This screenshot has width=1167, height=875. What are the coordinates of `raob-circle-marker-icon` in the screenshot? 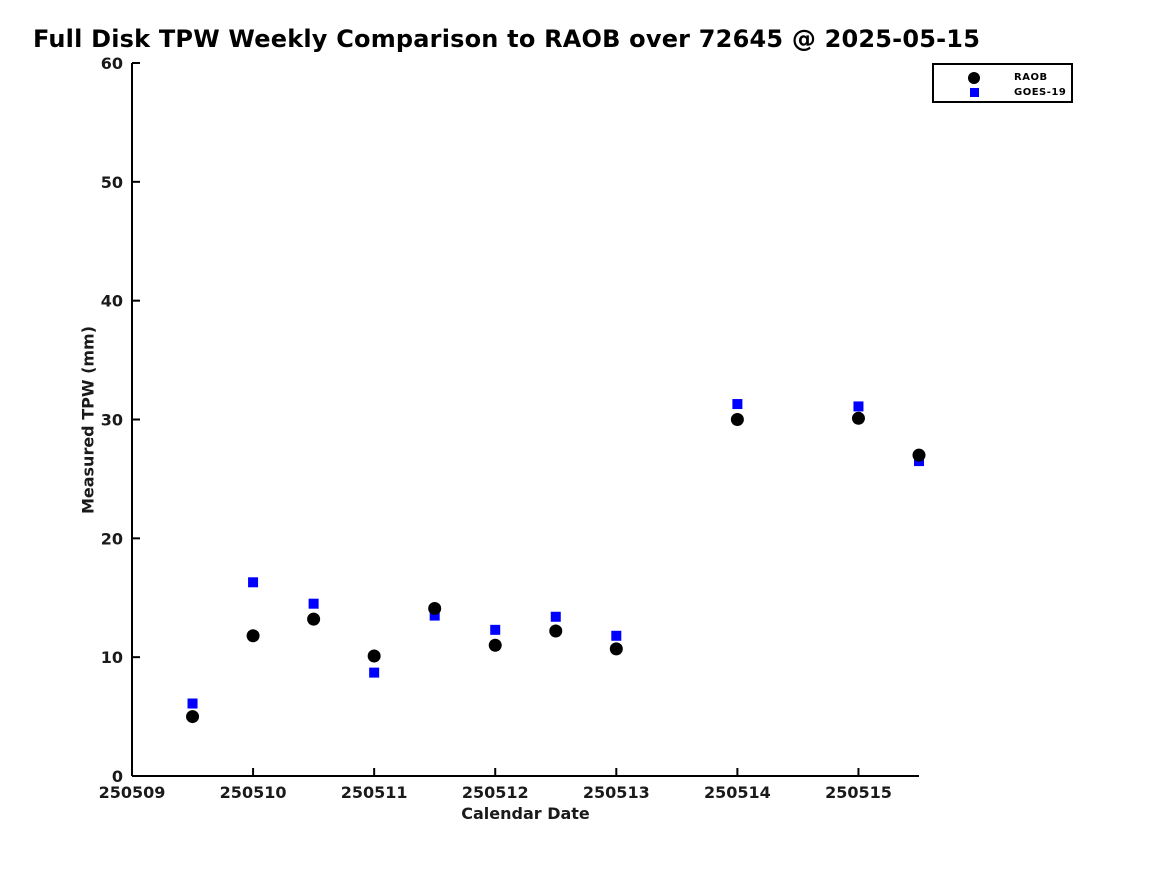 It's located at (974, 77).